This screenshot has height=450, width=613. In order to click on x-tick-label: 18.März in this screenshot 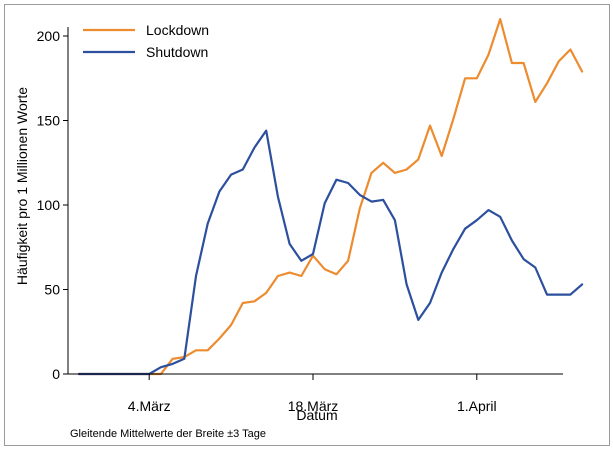, I will do `click(313, 406)`.